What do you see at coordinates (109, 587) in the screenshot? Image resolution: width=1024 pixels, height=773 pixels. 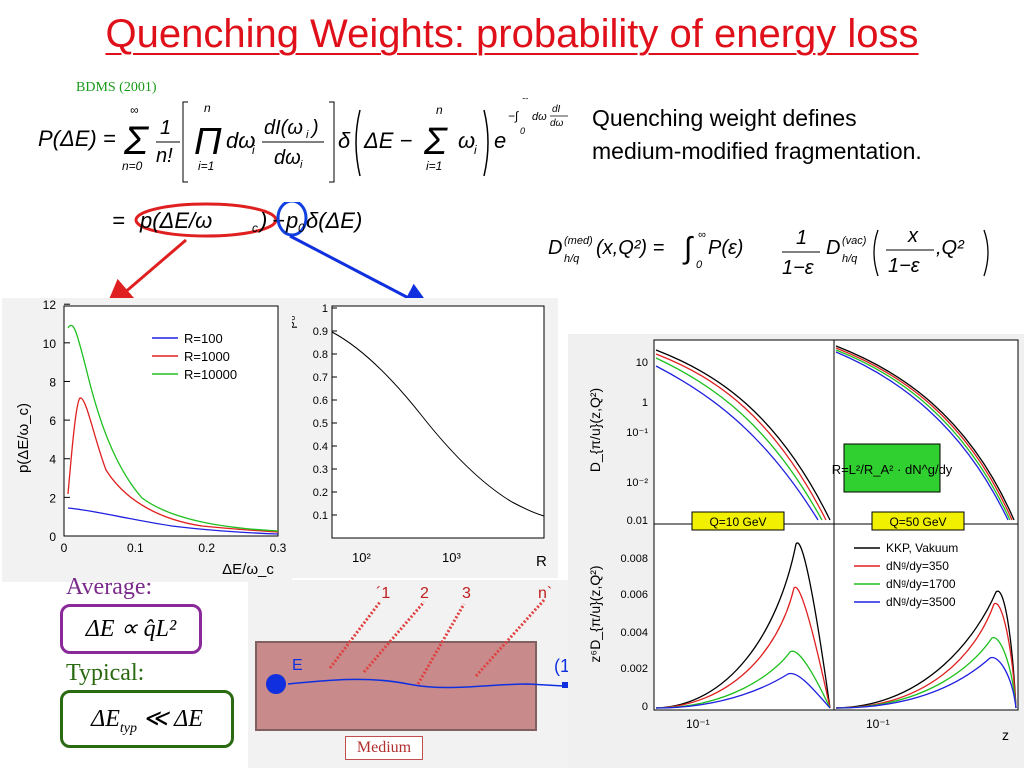 I see `average-label: Average:` at bounding box center [109, 587].